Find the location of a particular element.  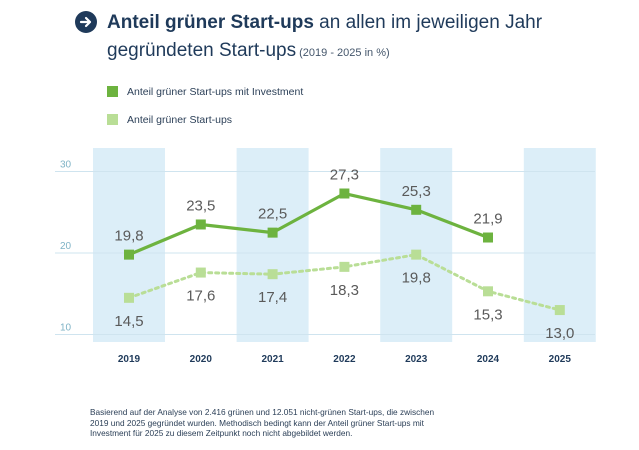

series-line-investment is located at coordinates (308, 224).